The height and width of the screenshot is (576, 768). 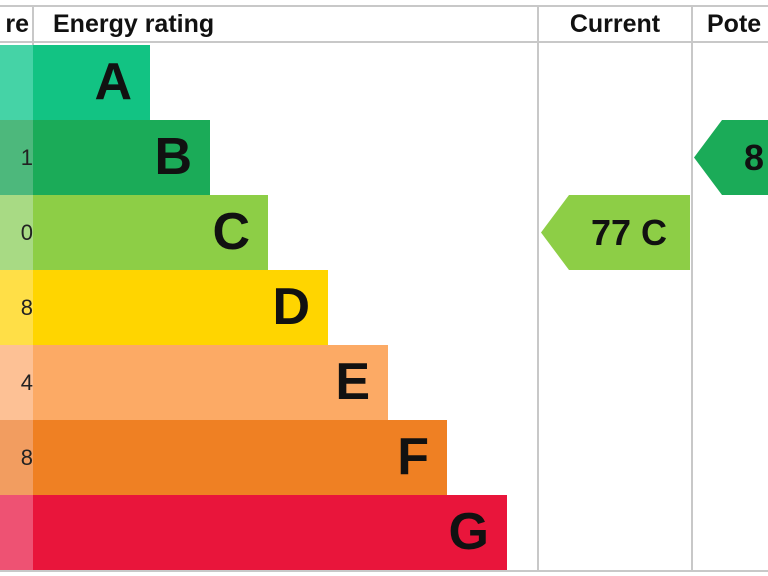 What do you see at coordinates (180, 307) in the screenshot?
I see `band-bar-d: D` at bounding box center [180, 307].